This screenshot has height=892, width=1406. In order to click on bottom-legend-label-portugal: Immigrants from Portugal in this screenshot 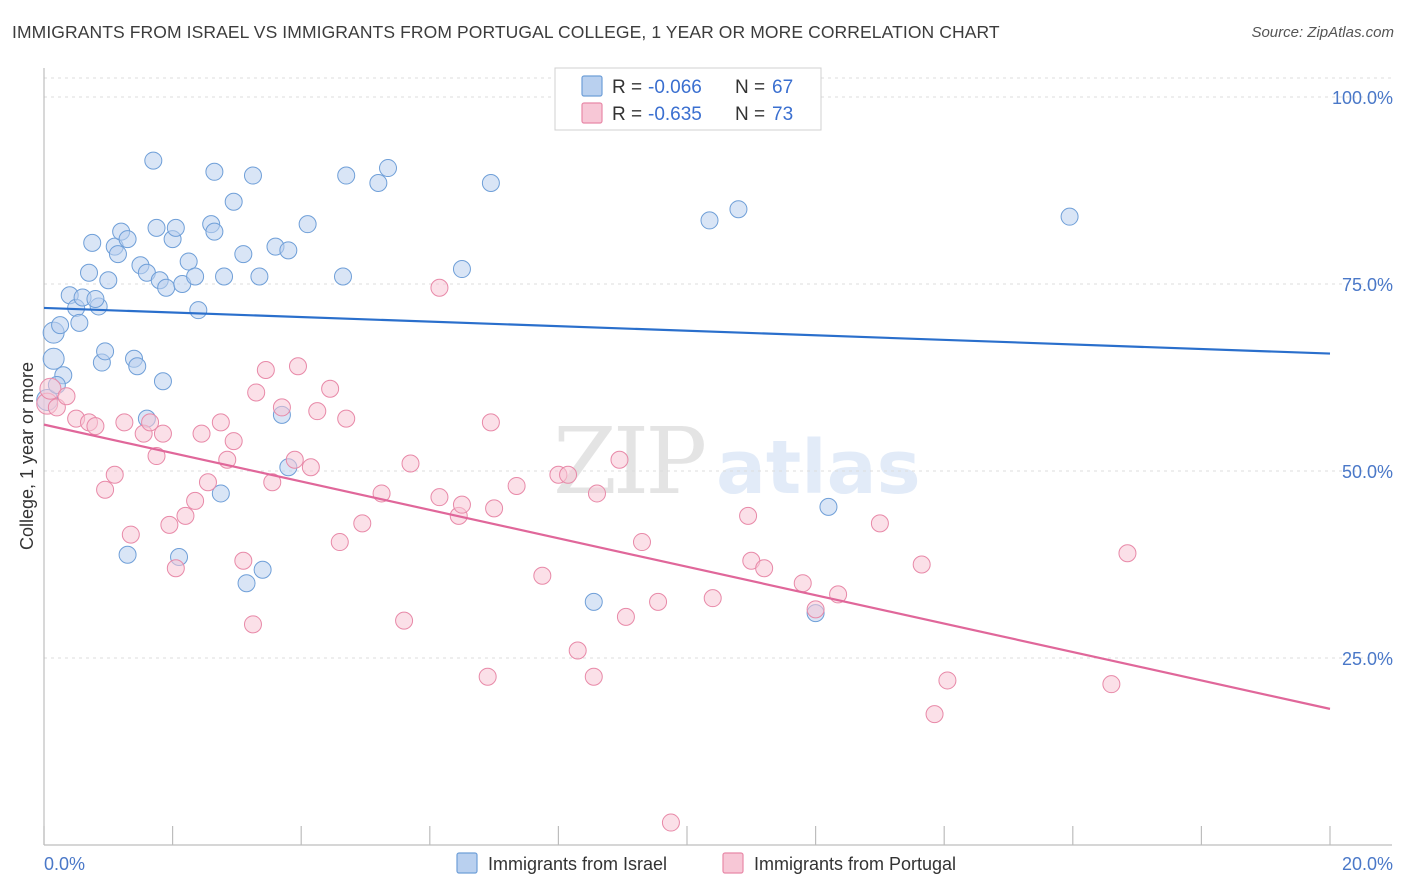, I will do `click(855, 864)`.